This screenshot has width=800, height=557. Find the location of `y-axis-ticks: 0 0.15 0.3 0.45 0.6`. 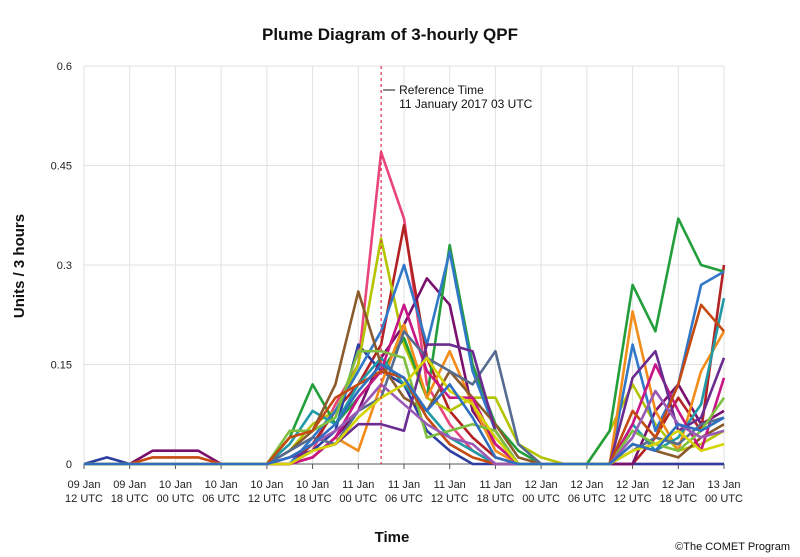

y-axis-ticks: 0 0.15 0.3 0.45 0.6 is located at coordinates (61, 266).